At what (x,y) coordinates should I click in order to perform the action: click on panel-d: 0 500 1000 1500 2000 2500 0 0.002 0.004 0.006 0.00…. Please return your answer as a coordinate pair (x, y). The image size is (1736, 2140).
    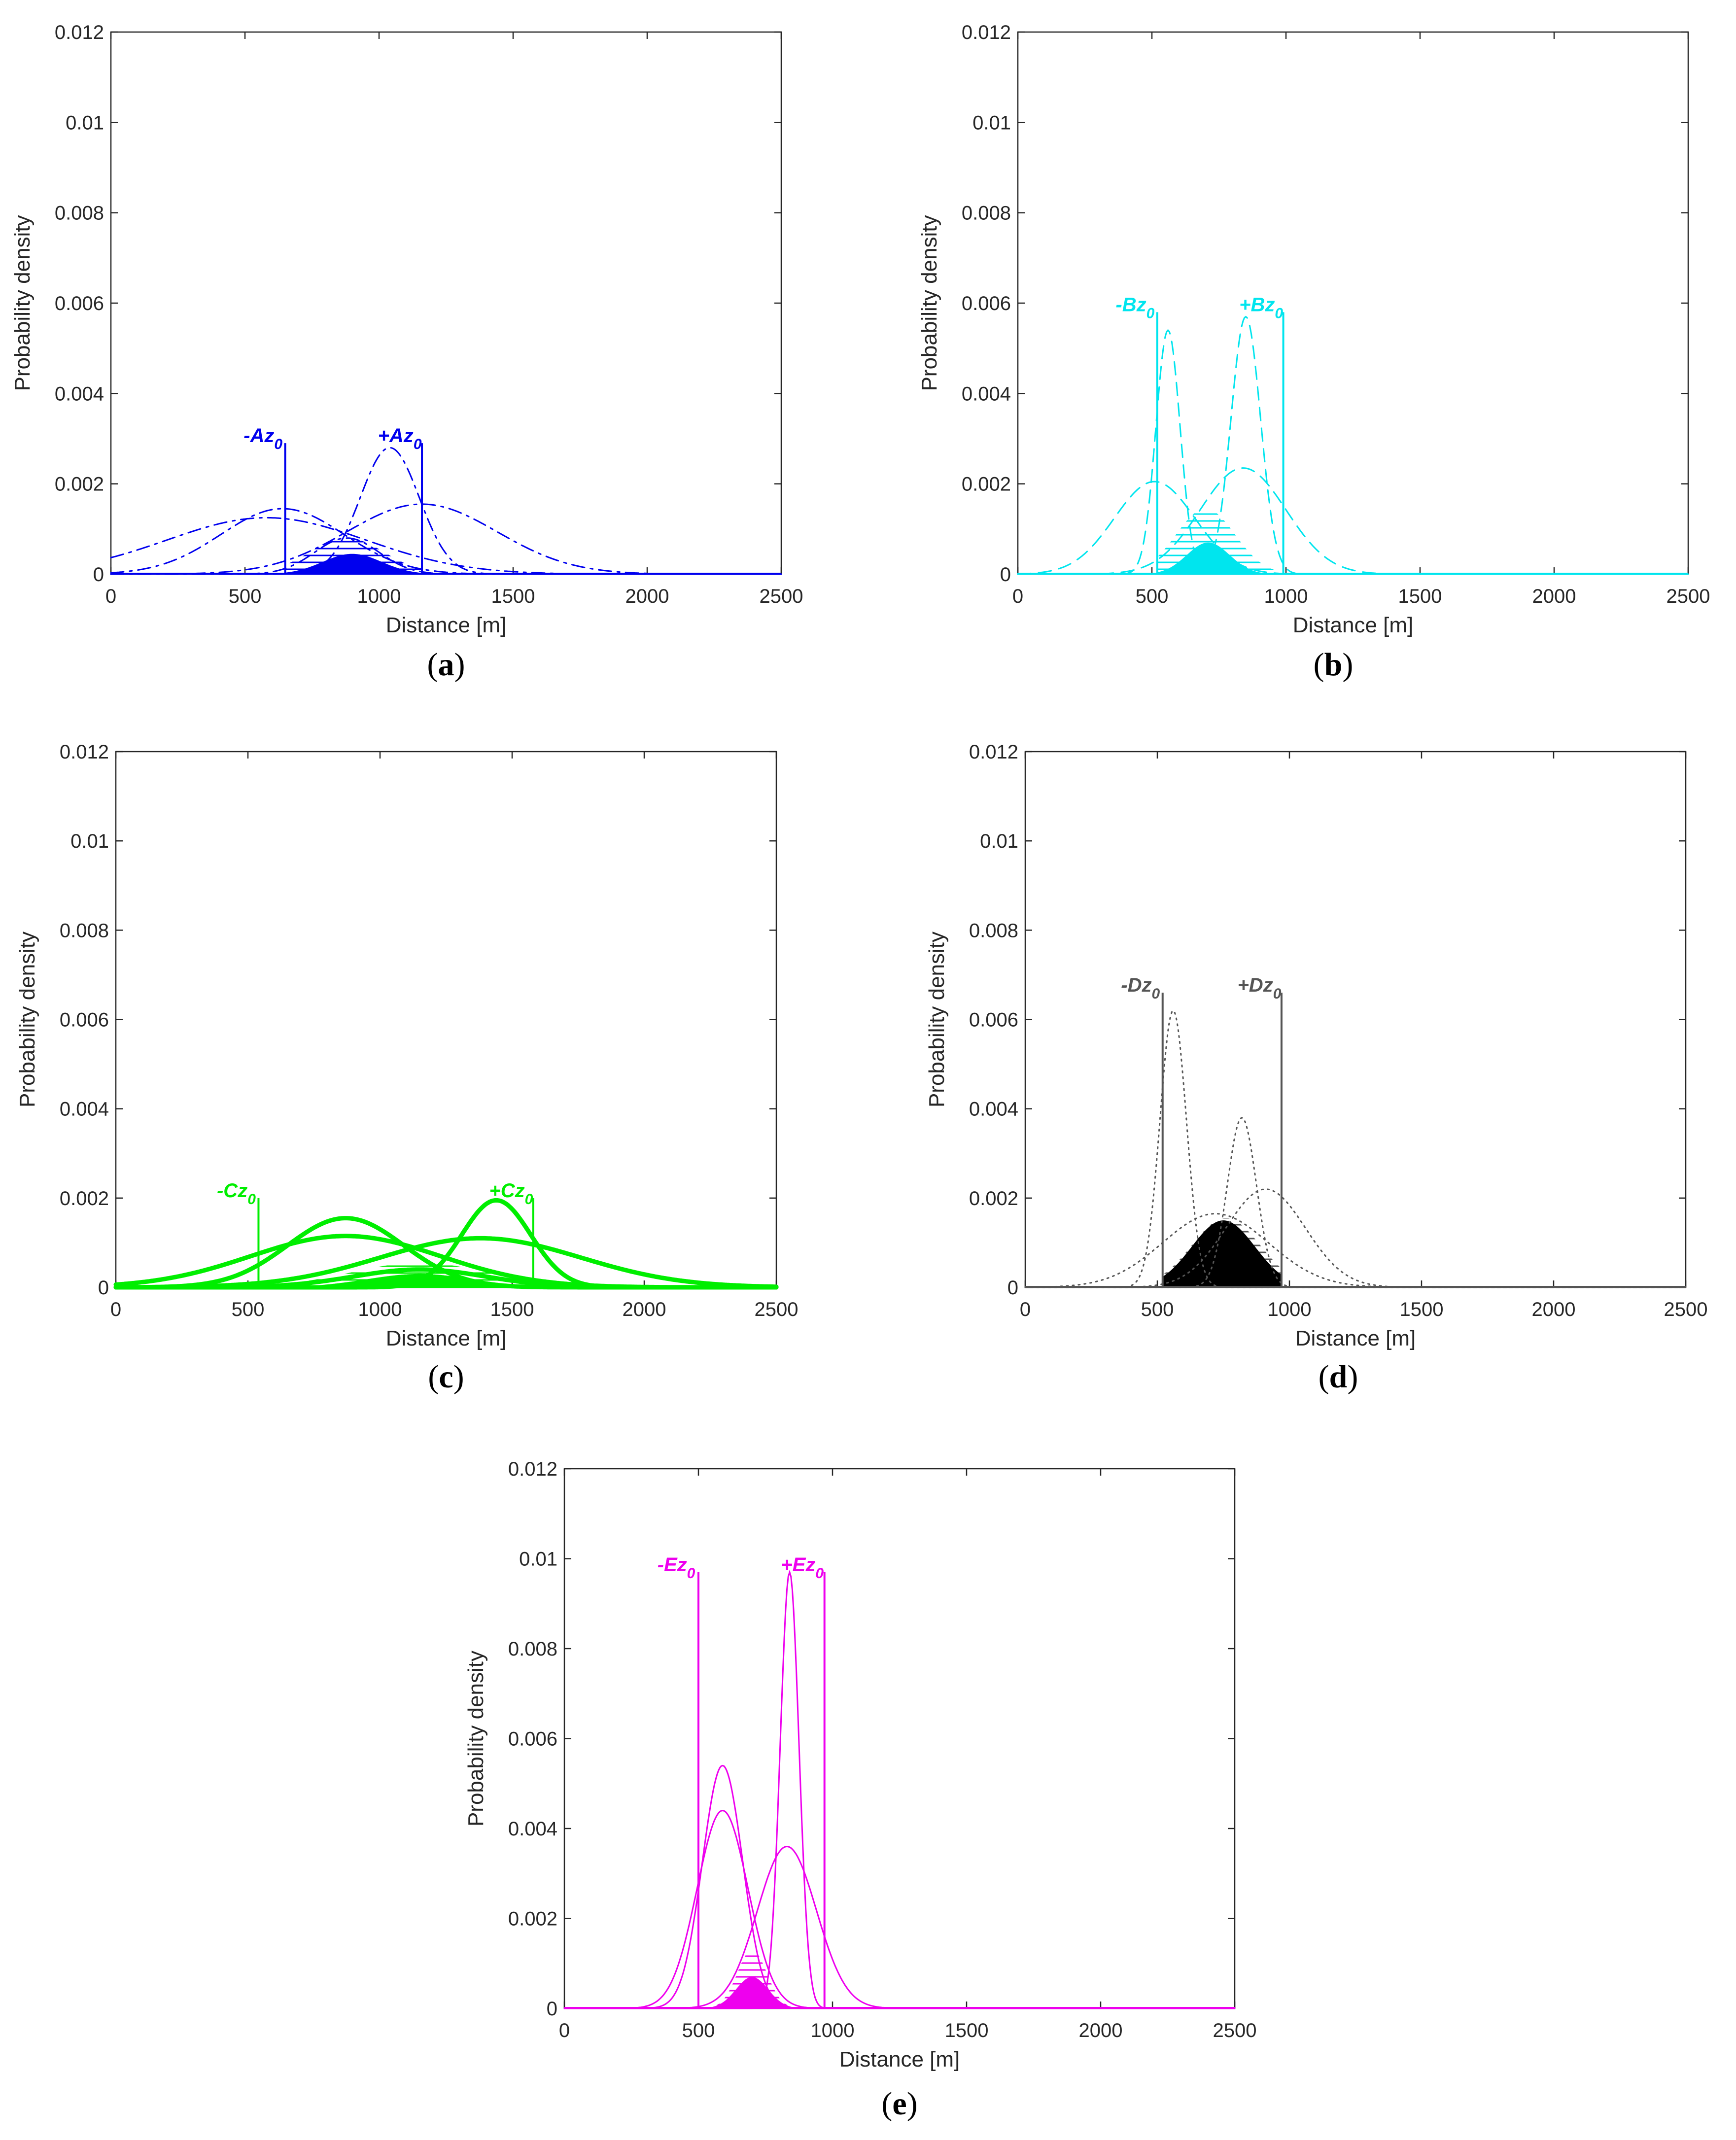
    Looking at the image, I should click on (1316, 1068).